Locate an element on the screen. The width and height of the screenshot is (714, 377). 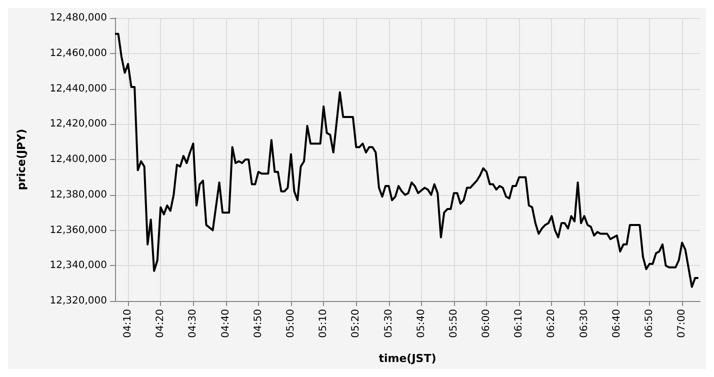
y-axis-title: price(JPY) is located at coordinates (21, 159).